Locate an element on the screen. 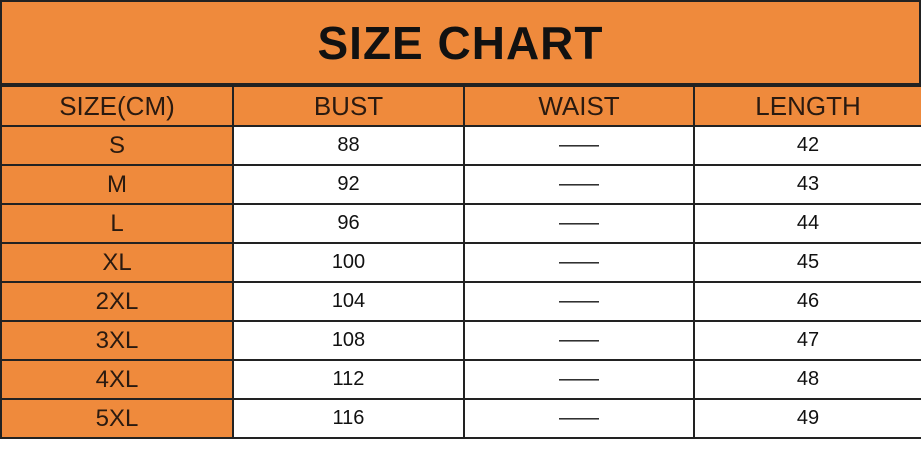 The height and width of the screenshot is (456, 921). value-cell: 104 is located at coordinates (348, 301).